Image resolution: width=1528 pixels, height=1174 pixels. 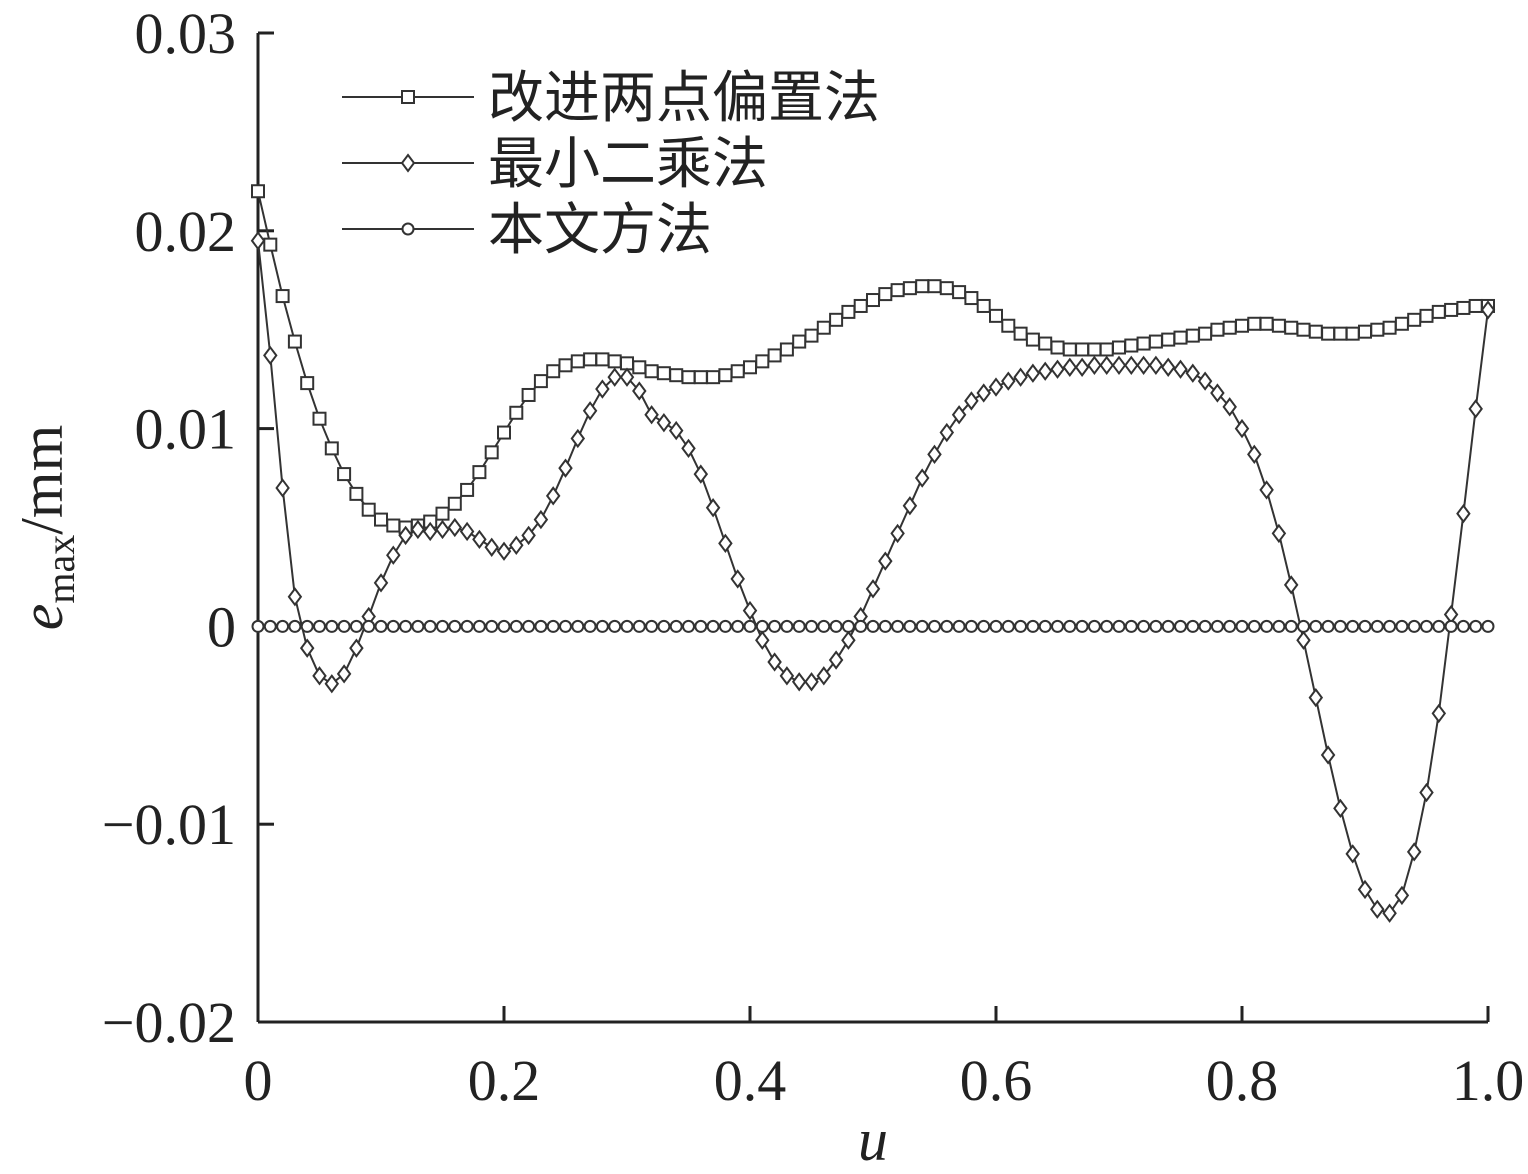 What do you see at coordinates (169, 824) in the screenshot?
I see `y-tick-label: −0.01` at bounding box center [169, 824].